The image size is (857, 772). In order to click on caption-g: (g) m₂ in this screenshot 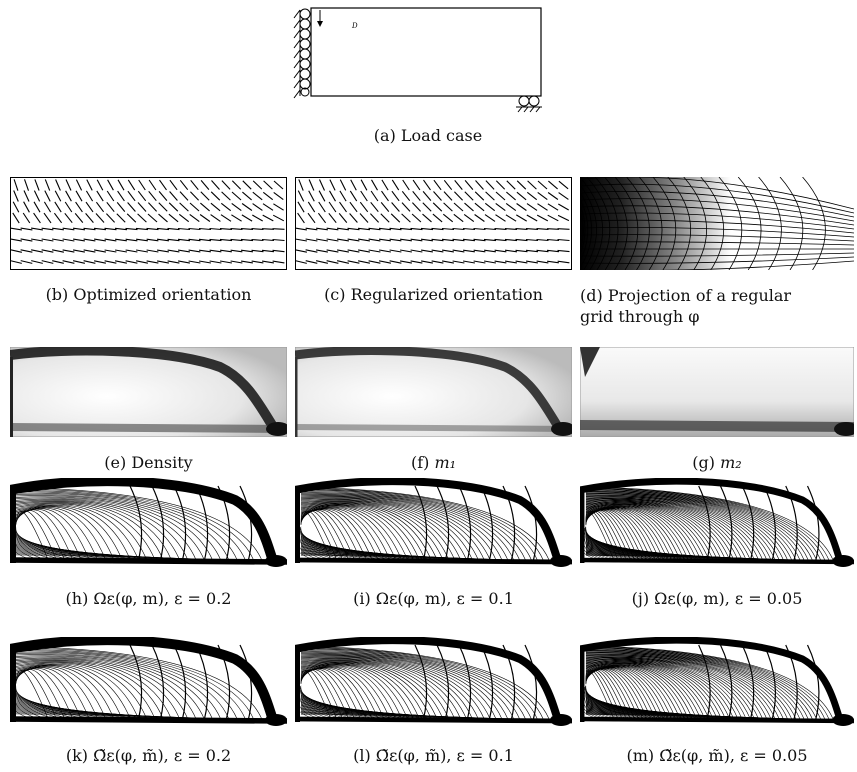, I will do `click(717, 463)`.